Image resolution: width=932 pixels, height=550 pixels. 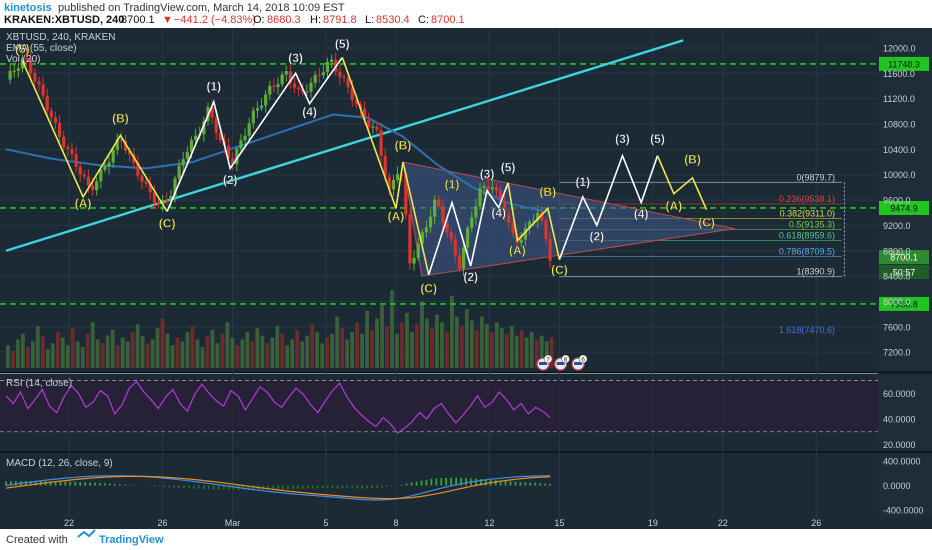 I want to click on y-tick-label: 8800.0, so click(x=897, y=251).